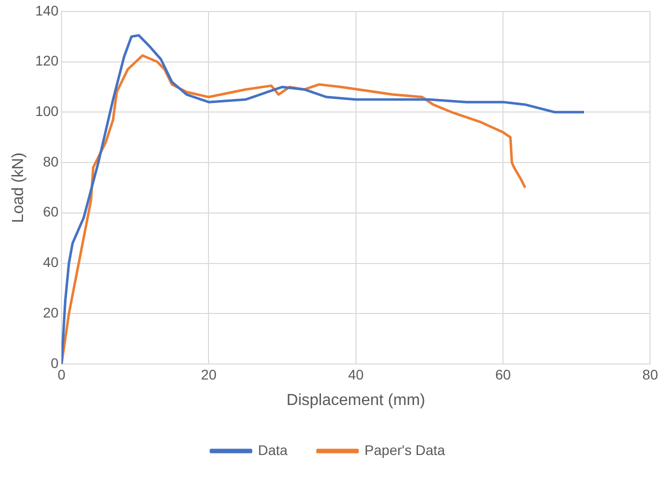 Image resolution: width=661 pixels, height=478 pixels. What do you see at coordinates (273, 450) in the screenshot?
I see `legend-label: Data` at bounding box center [273, 450].